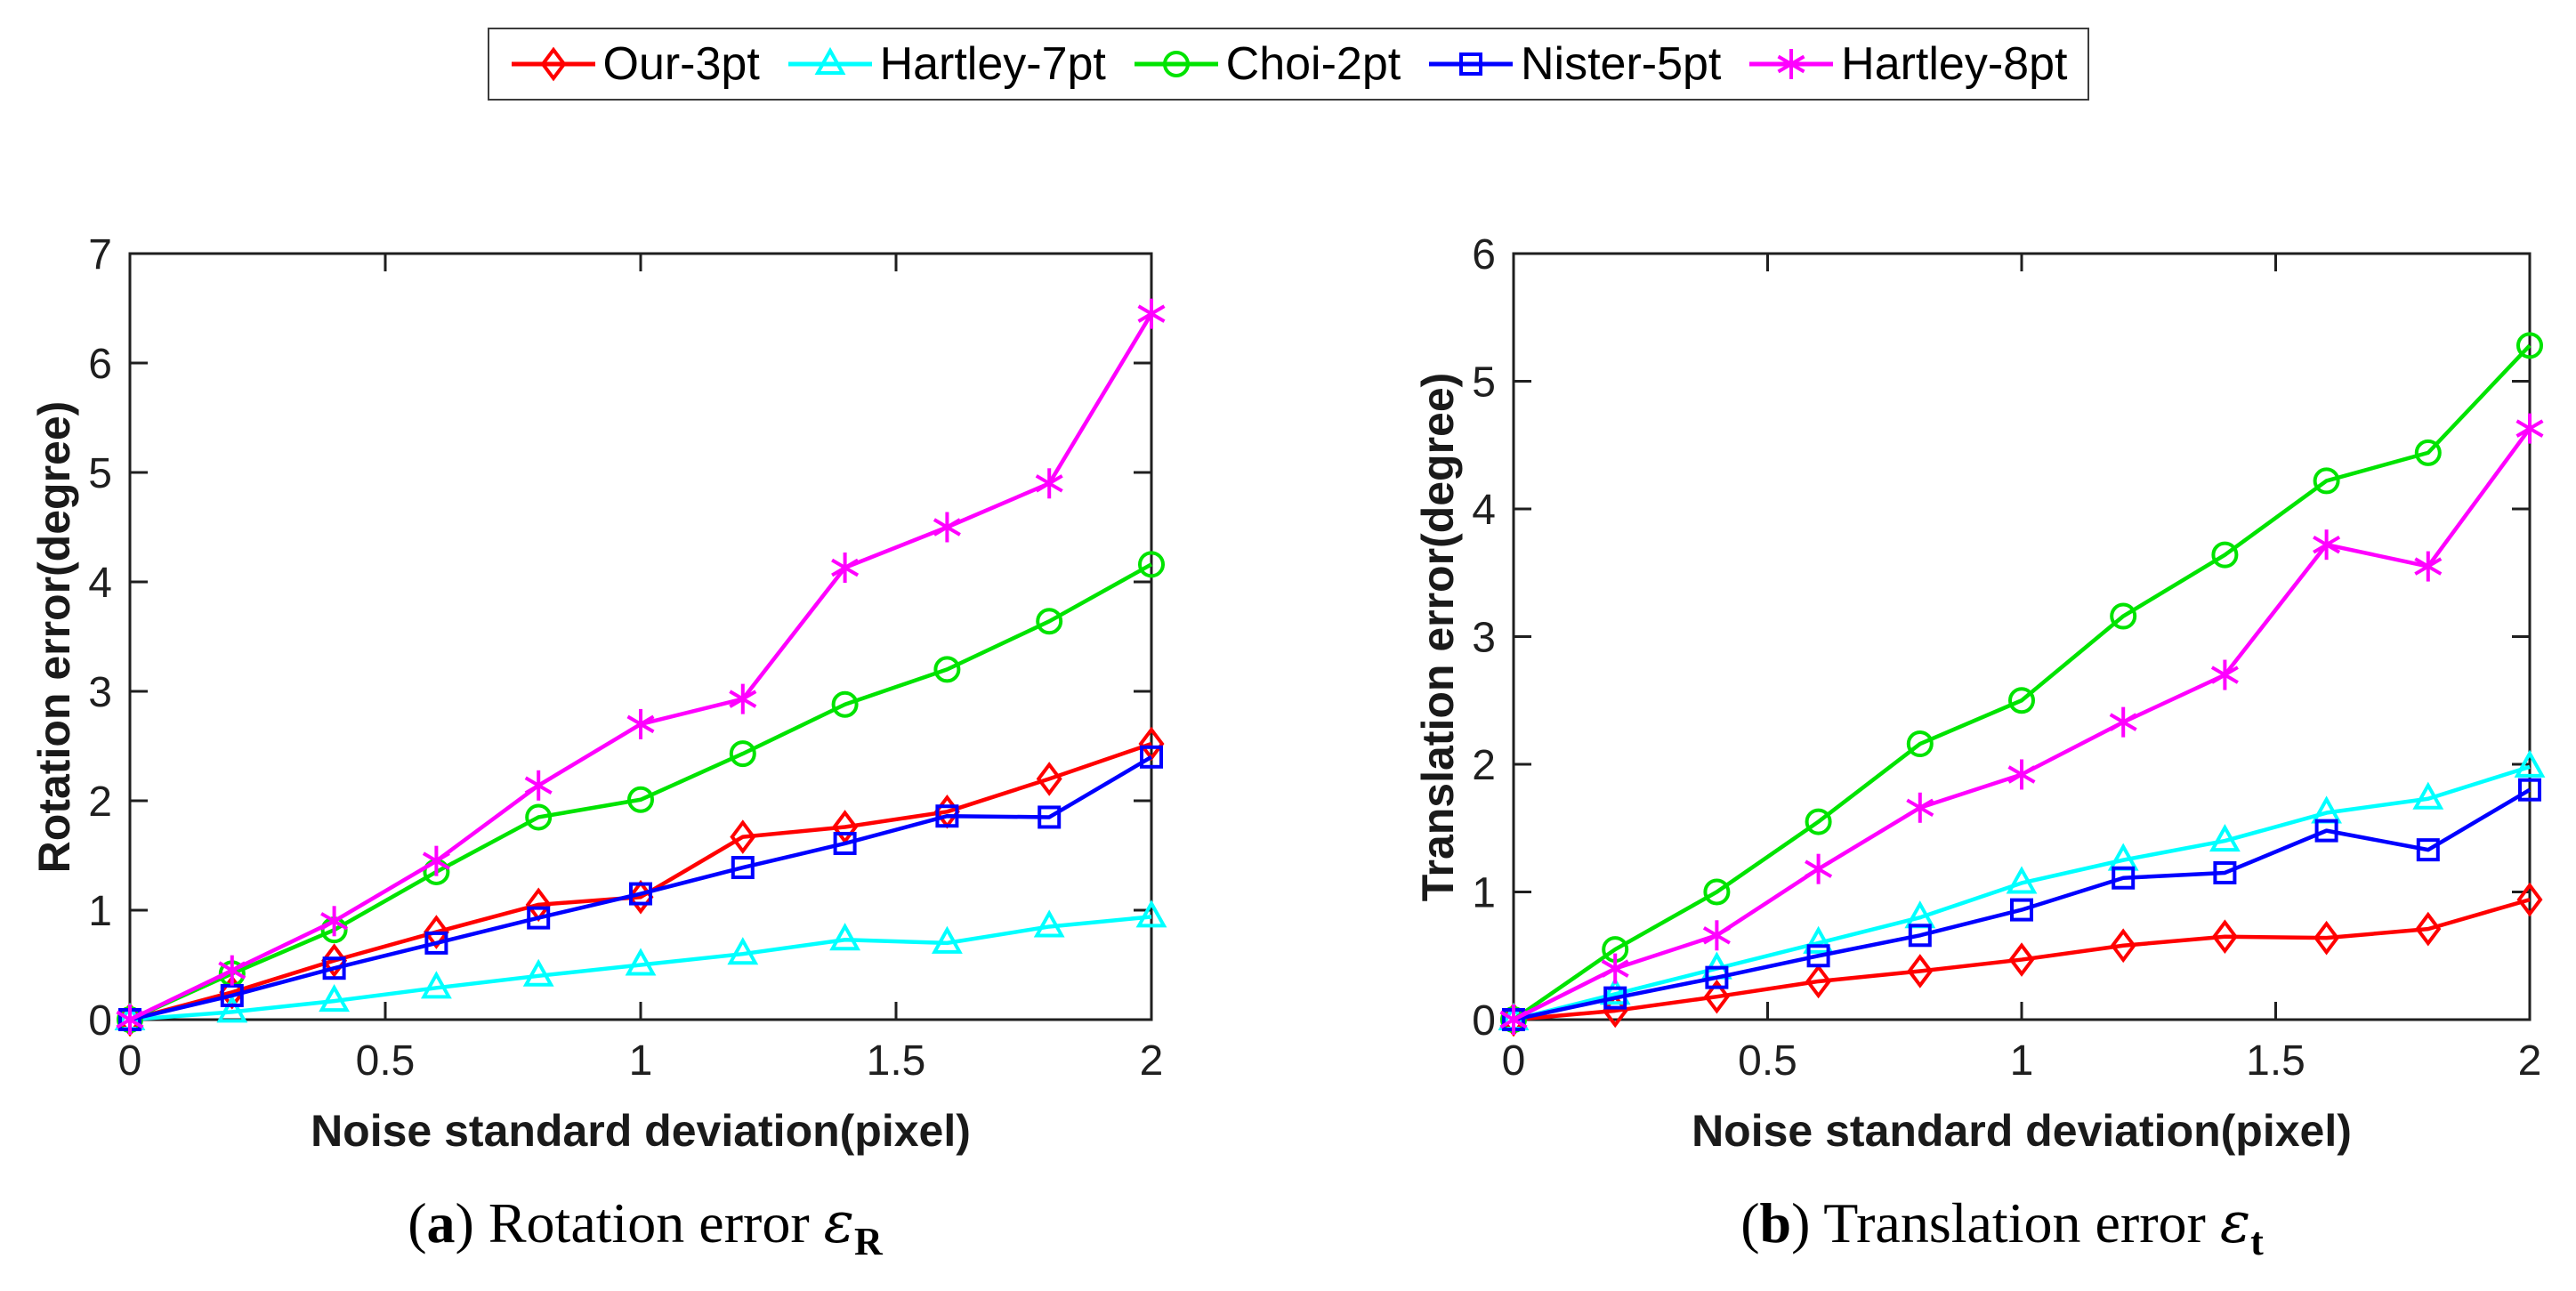  I want to click on series-our-3pt, so click(641, 881).